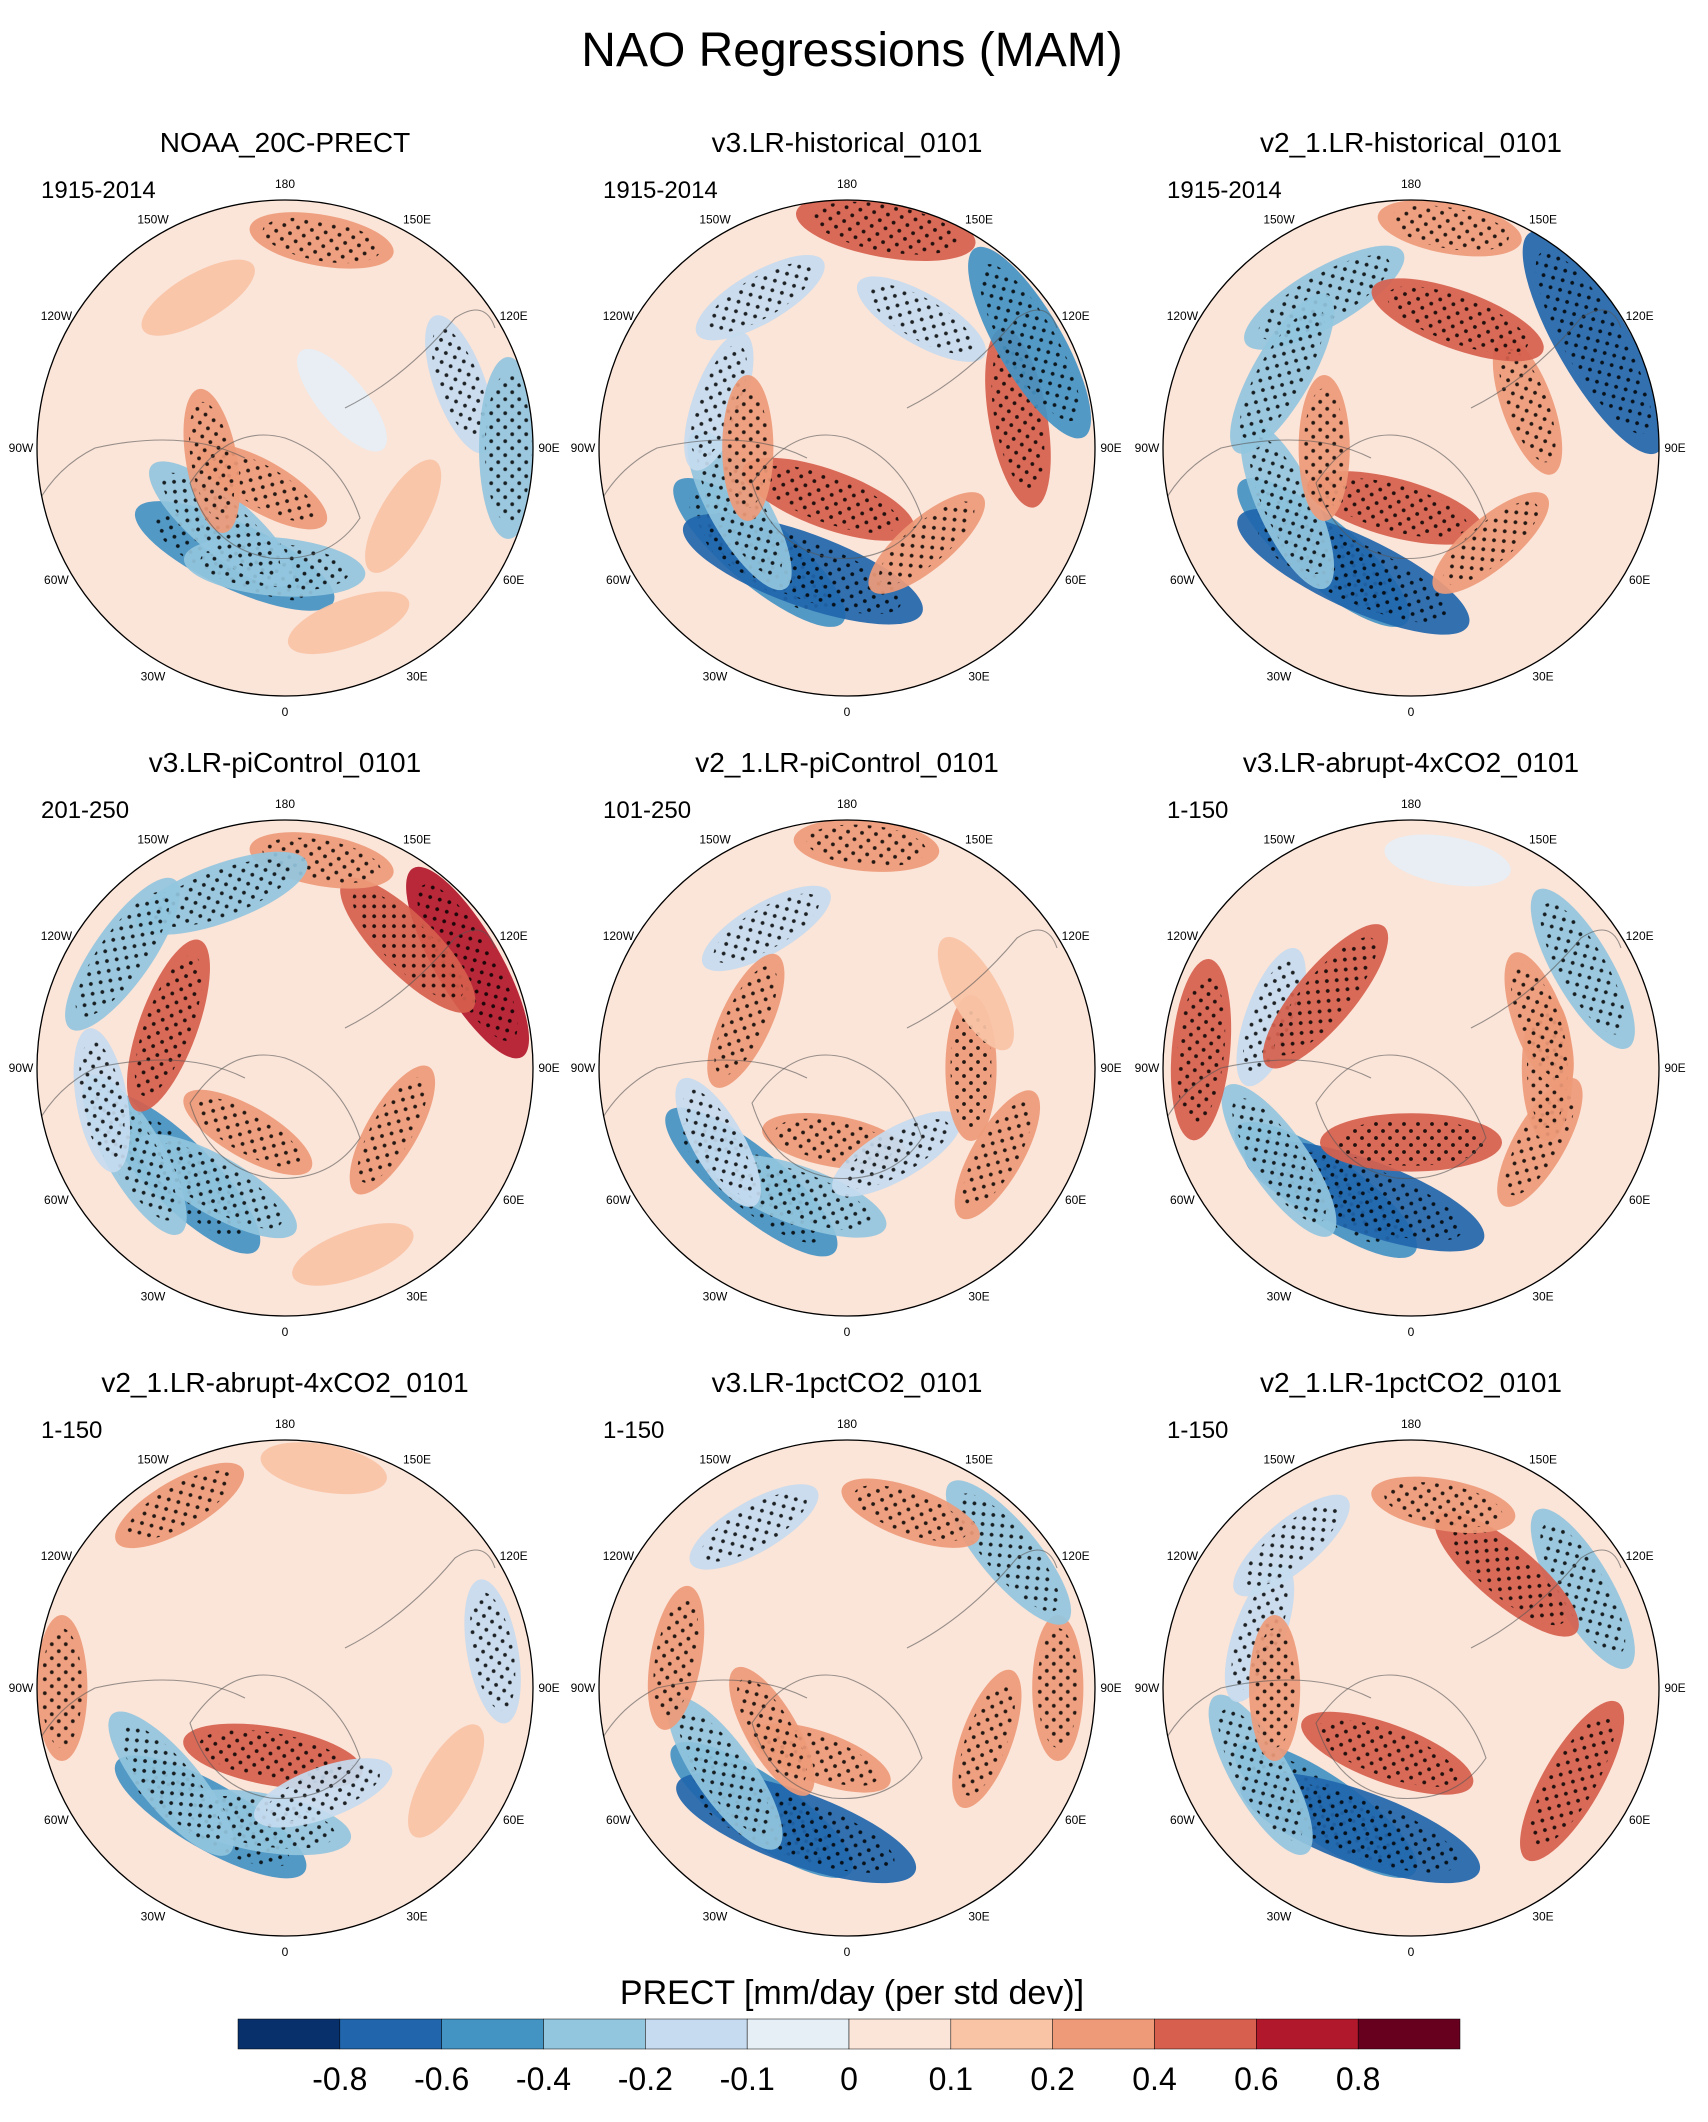 The height and width of the screenshot is (2122, 1708). Describe the element at coordinates (285, 762) in the screenshot. I see `panel-title: v3.LR-piControl_0101` at that location.